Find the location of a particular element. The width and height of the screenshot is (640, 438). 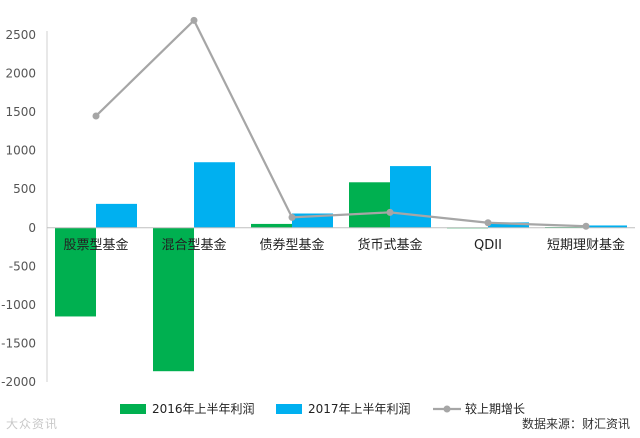

legend-label-2: 较上期增长 is located at coordinates (495, 408).